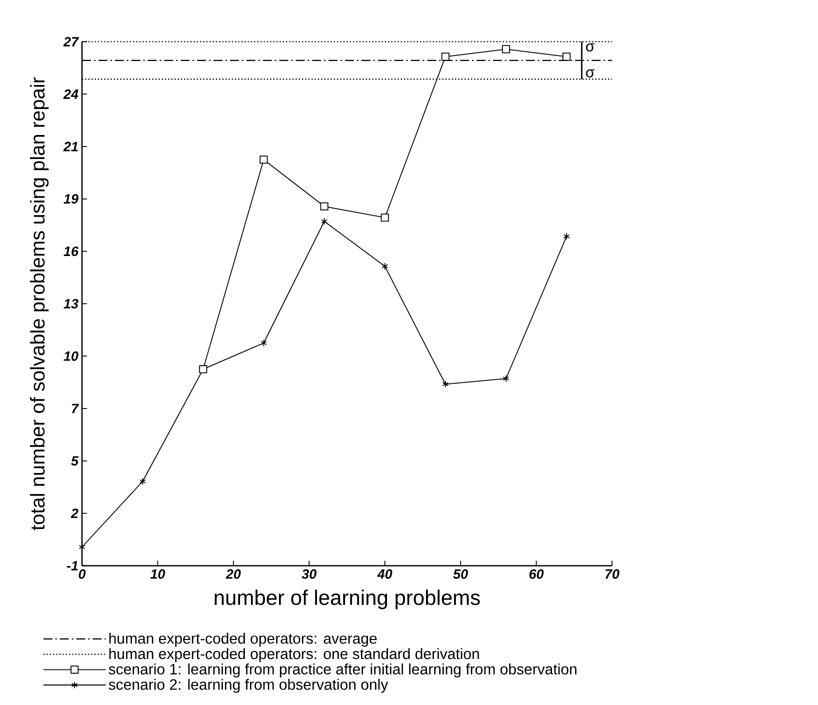  What do you see at coordinates (248, 685) in the screenshot?
I see `legend-label: scenario 2: learning from observation only` at bounding box center [248, 685].